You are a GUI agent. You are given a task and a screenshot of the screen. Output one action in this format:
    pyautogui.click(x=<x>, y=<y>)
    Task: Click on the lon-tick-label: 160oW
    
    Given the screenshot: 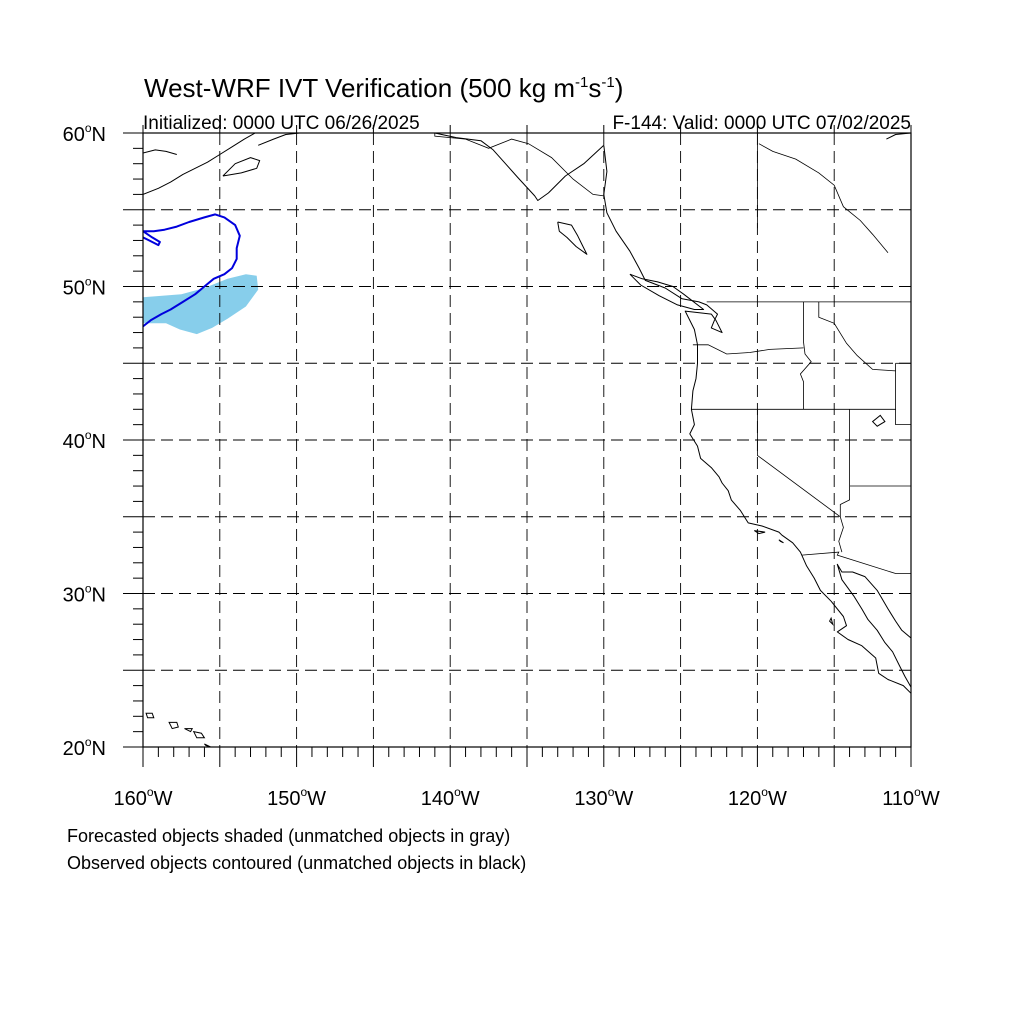 What is the action you would take?
    pyautogui.click(x=143, y=797)
    